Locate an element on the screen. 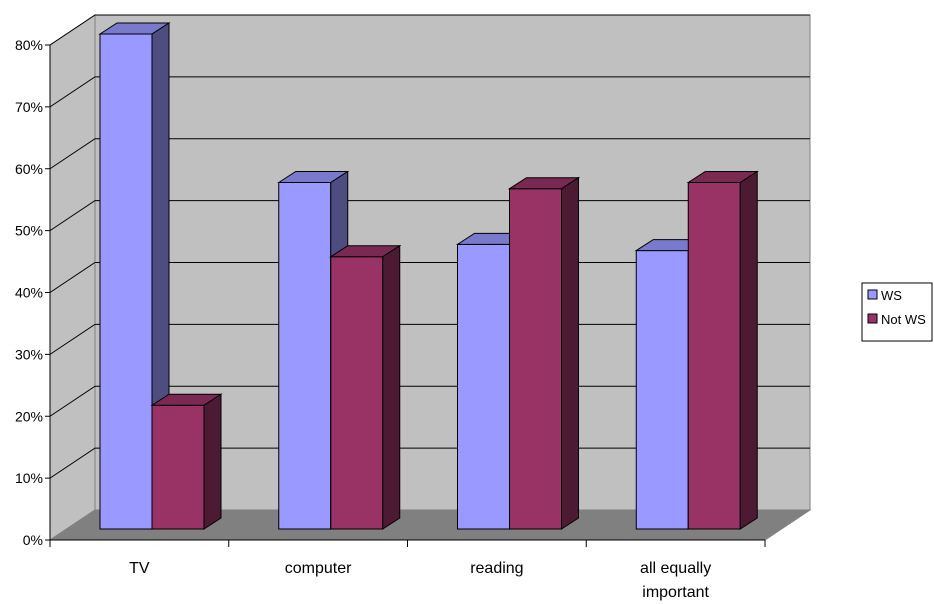 The width and height of the screenshot is (934, 604). legend-label: Not WS is located at coordinates (903, 319).